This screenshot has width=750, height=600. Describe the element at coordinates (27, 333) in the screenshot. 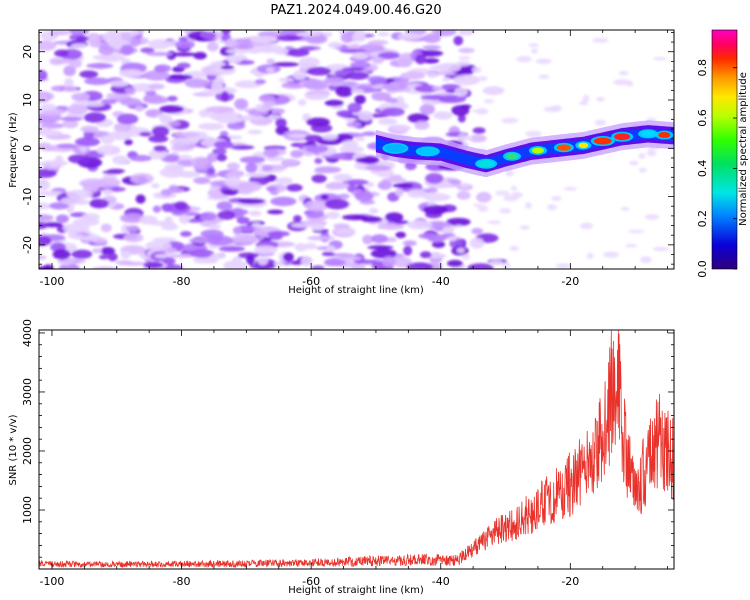

I see `y-tick-label: 4000` at that location.